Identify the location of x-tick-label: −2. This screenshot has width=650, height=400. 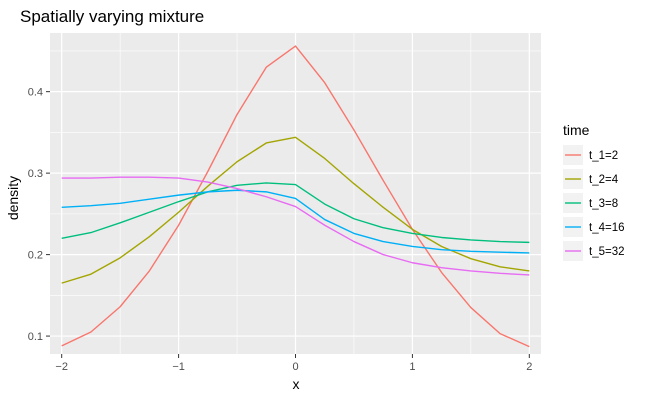
(61, 367).